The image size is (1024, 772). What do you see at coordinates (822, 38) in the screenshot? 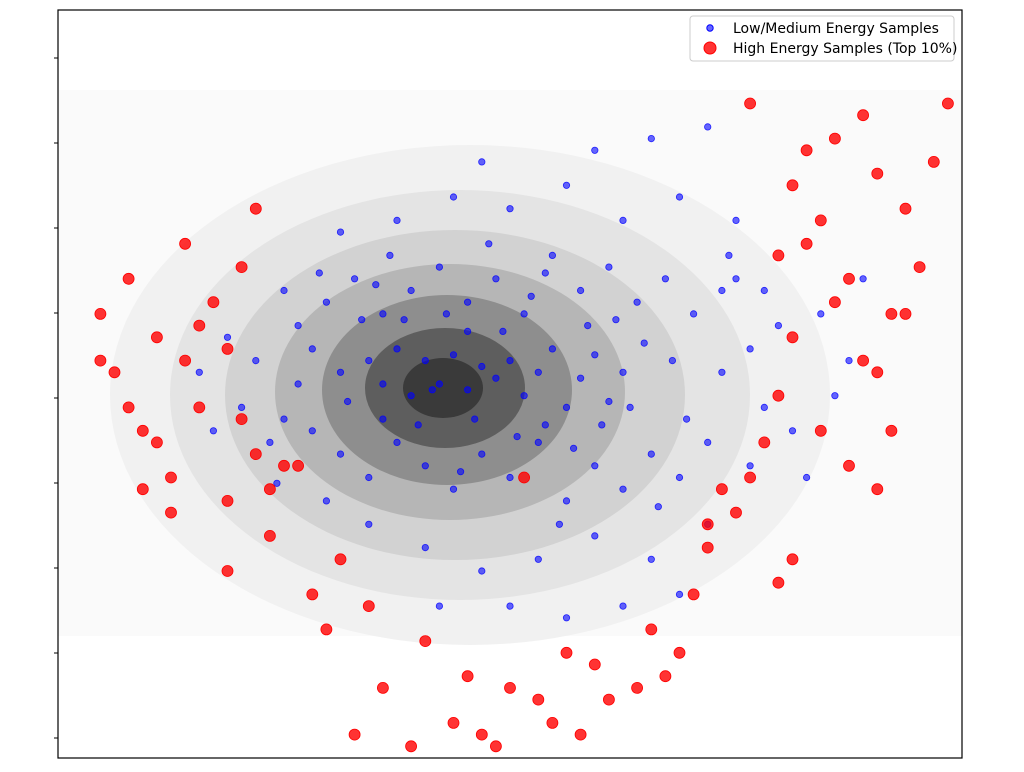
I see `legend-box` at bounding box center [822, 38].